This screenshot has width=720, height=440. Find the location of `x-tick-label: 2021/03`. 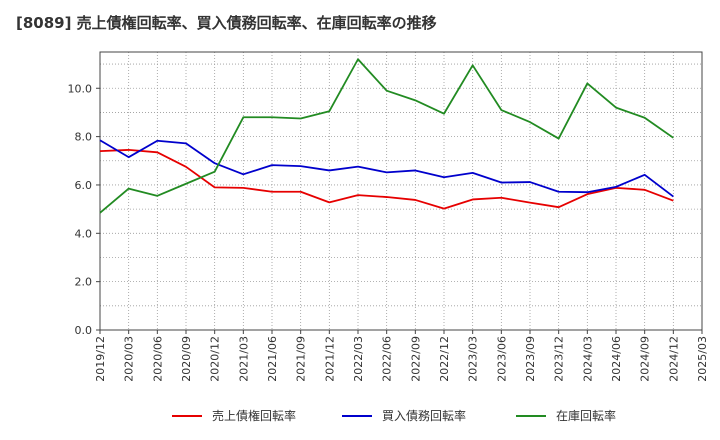

x-tick-label: 2021/03 is located at coordinates (243, 359).